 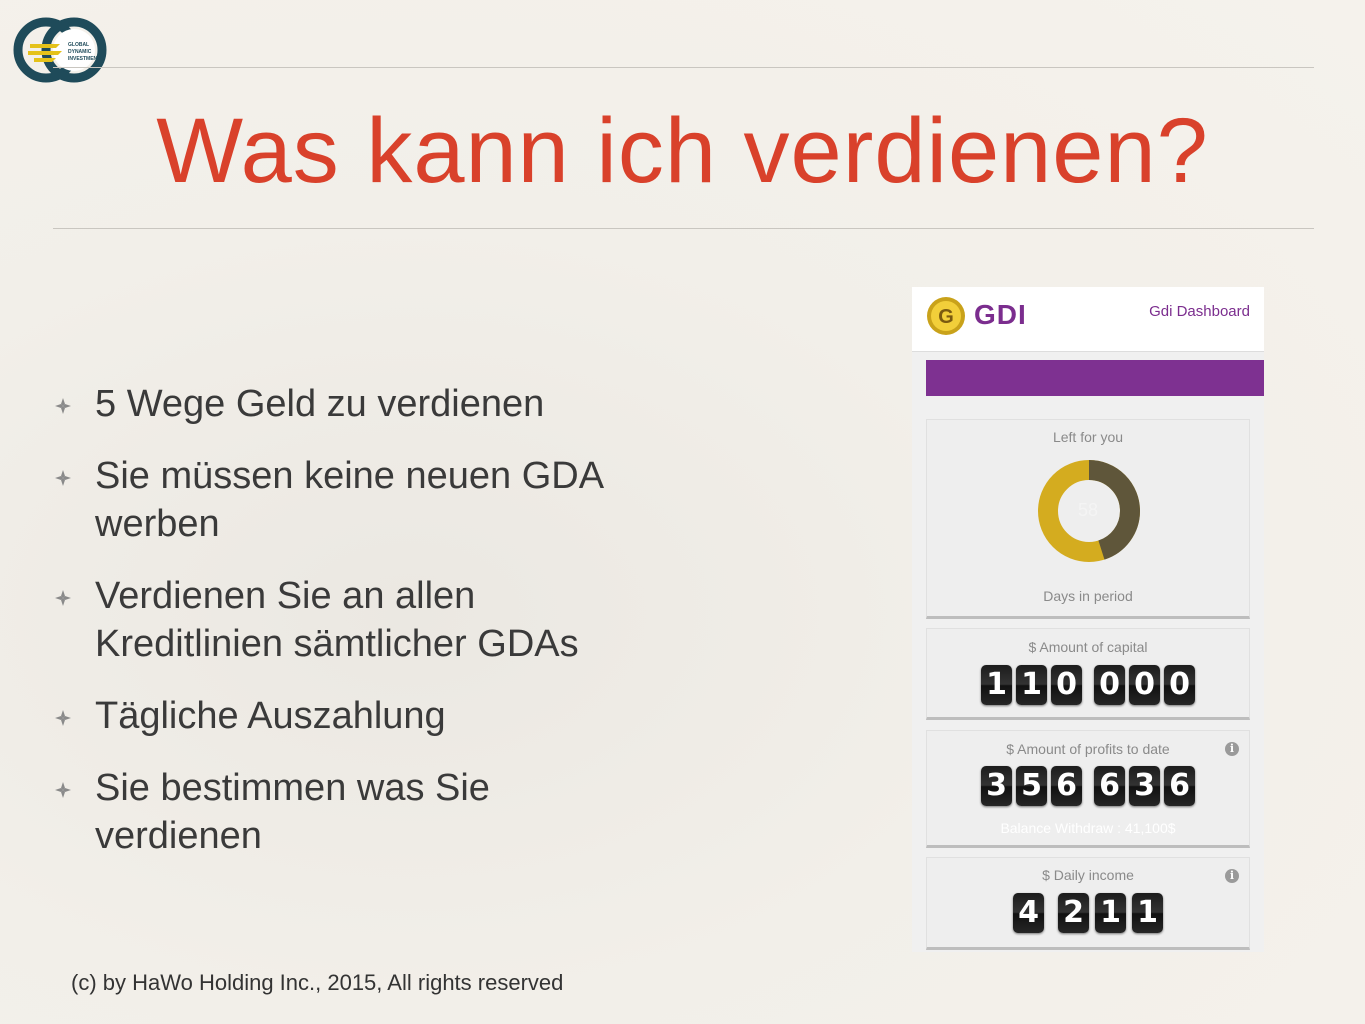 I want to click on slide-title: Was kann ich verdienen?, so click(x=682, y=151).